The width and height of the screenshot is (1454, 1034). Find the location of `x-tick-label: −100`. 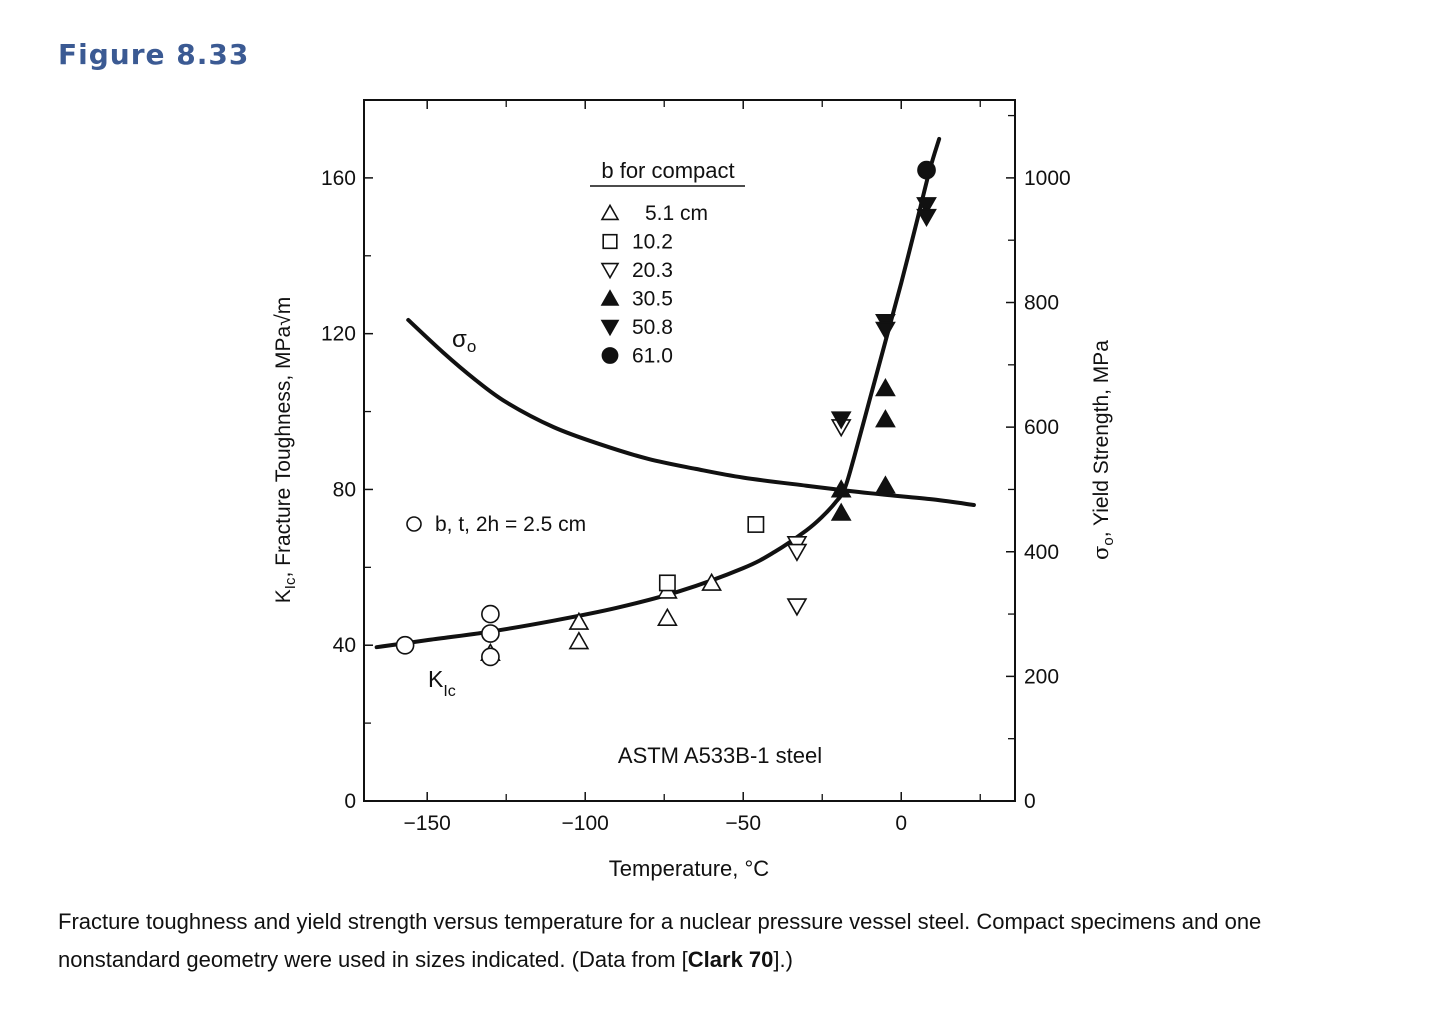

x-tick-label: −100 is located at coordinates (585, 823).